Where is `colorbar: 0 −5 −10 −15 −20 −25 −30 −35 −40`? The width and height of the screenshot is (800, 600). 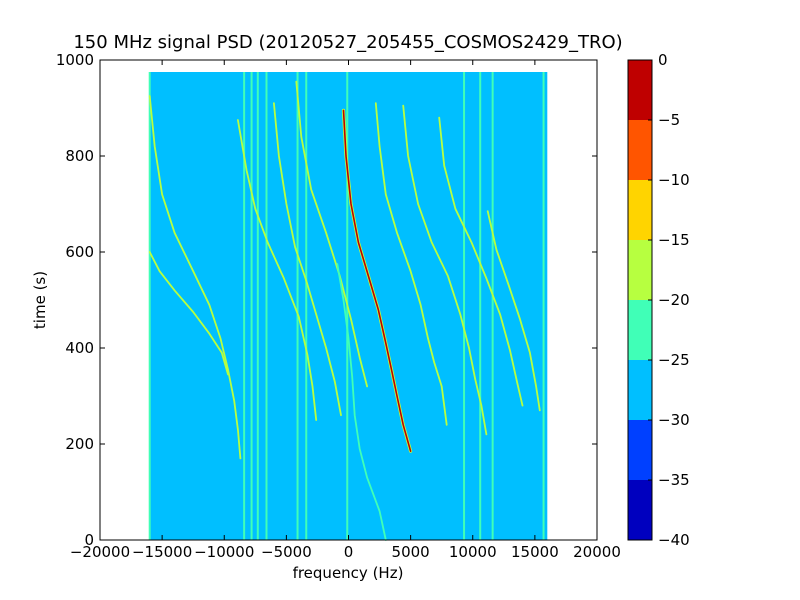
colorbar: 0 −5 −10 −15 −20 −25 −30 −35 −40 is located at coordinates (658, 300).